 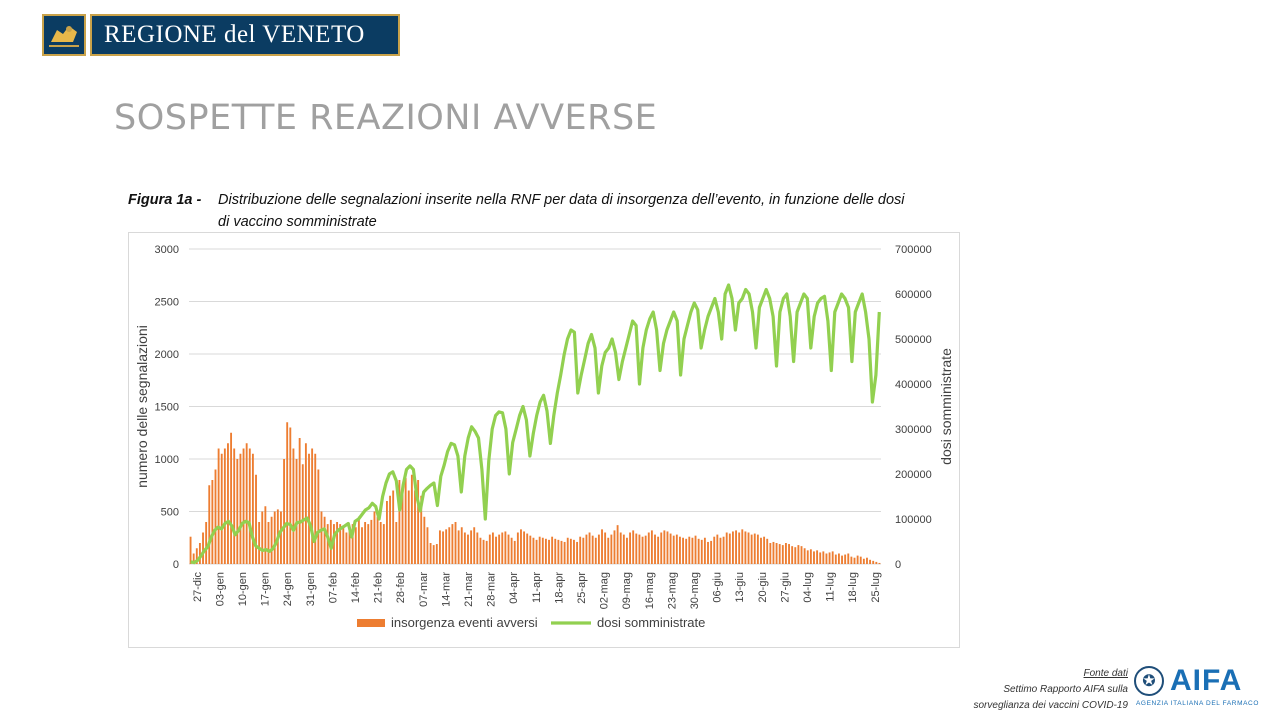 What do you see at coordinates (167, 355) in the screenshot?
I see `y-tick-label: 2000` at bounding box center [167, 355].